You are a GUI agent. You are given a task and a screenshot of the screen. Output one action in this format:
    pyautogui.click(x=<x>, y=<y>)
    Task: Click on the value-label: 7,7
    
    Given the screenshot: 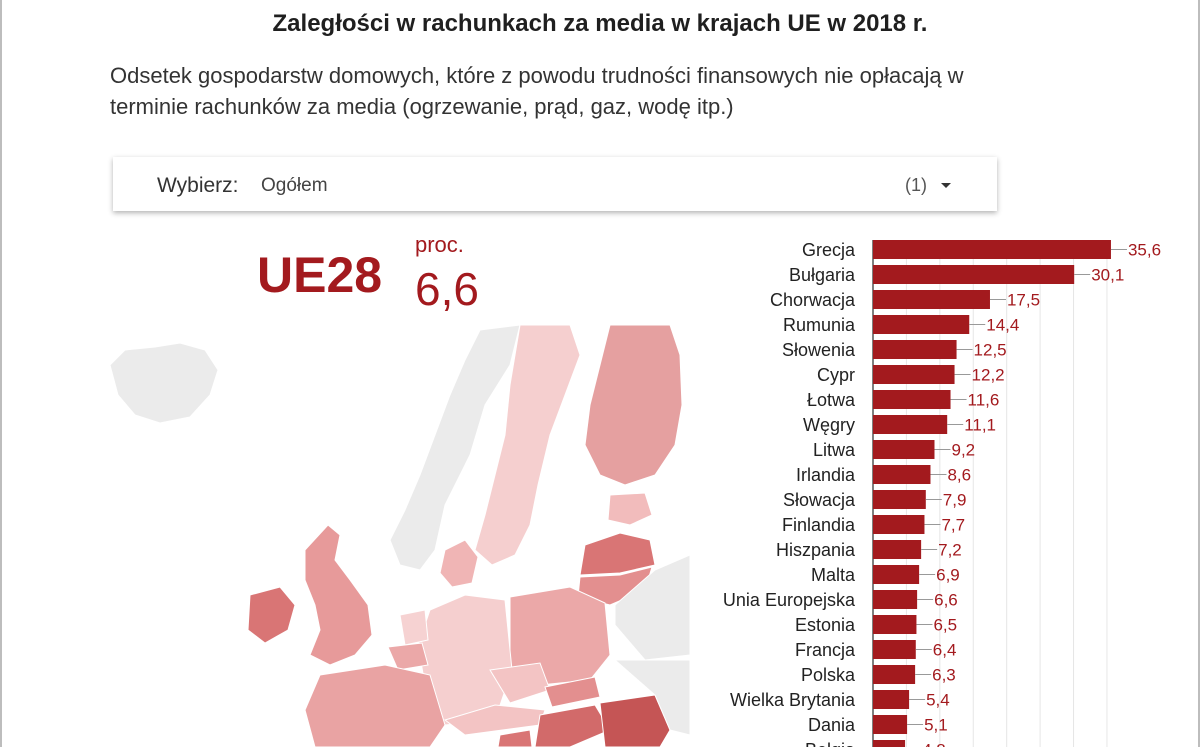 What is the action you would take?
    pyautogui.click(x=953, y=525)
    